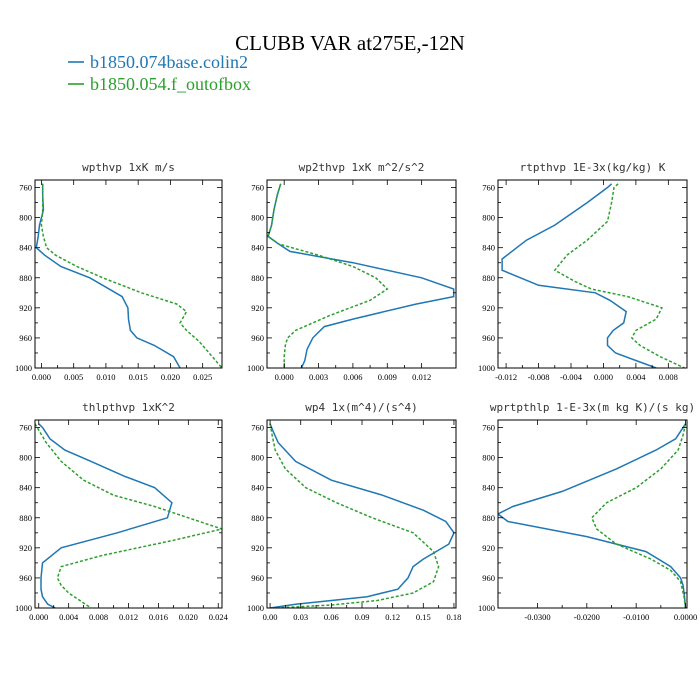 This screenshot has height=700, width=700. I want to click on x-tick-label: 0.12, so click(392, 617).